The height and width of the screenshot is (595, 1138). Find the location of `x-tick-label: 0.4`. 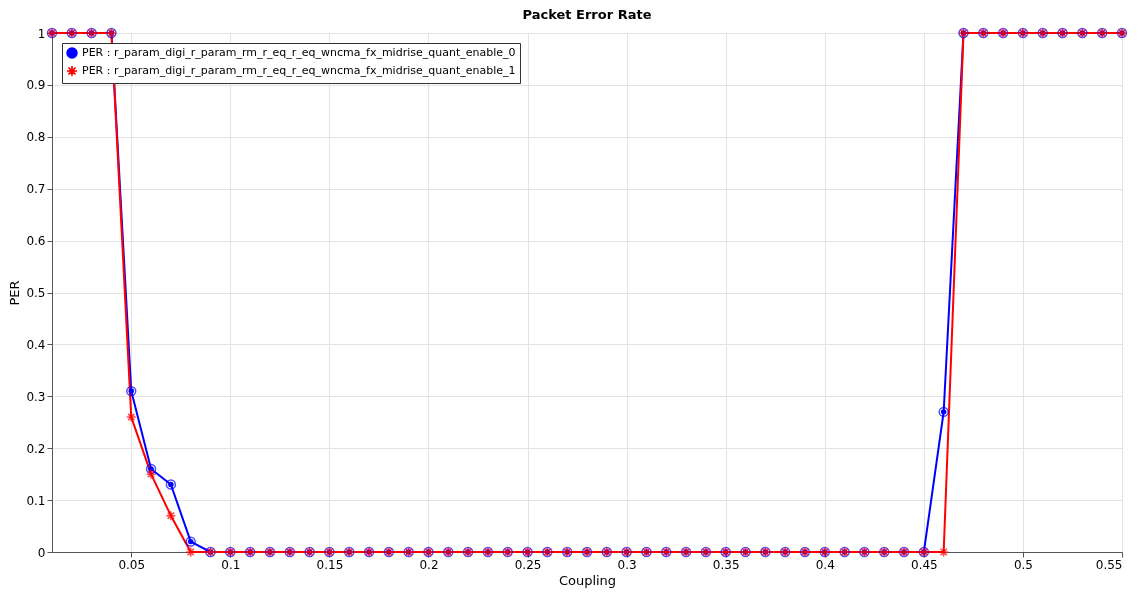

x-tick-label: 0.4 is located at coordinates (825, 564).